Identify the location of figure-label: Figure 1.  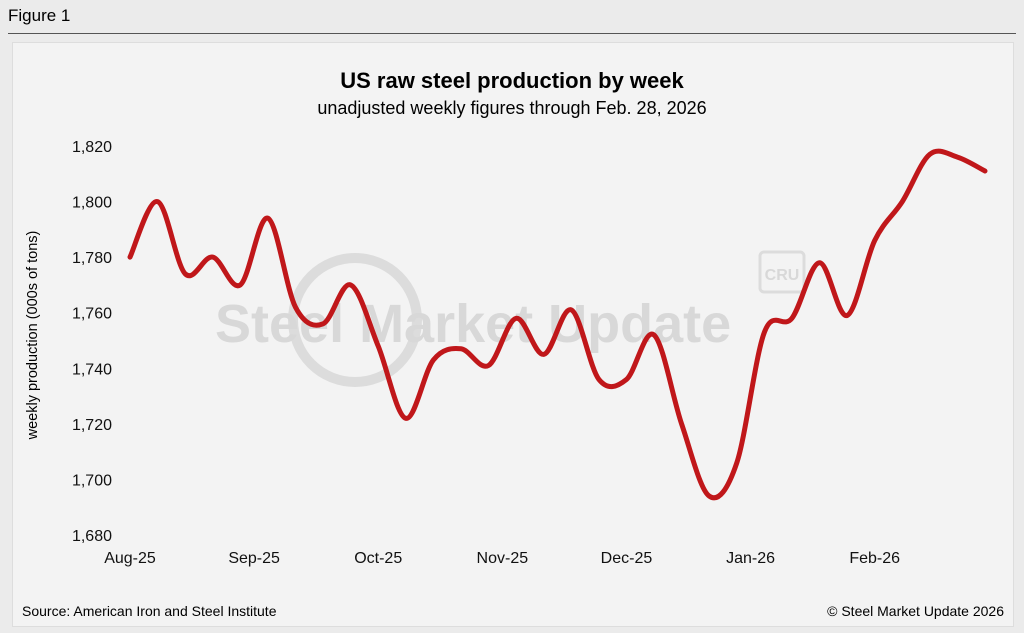
(39, 15).